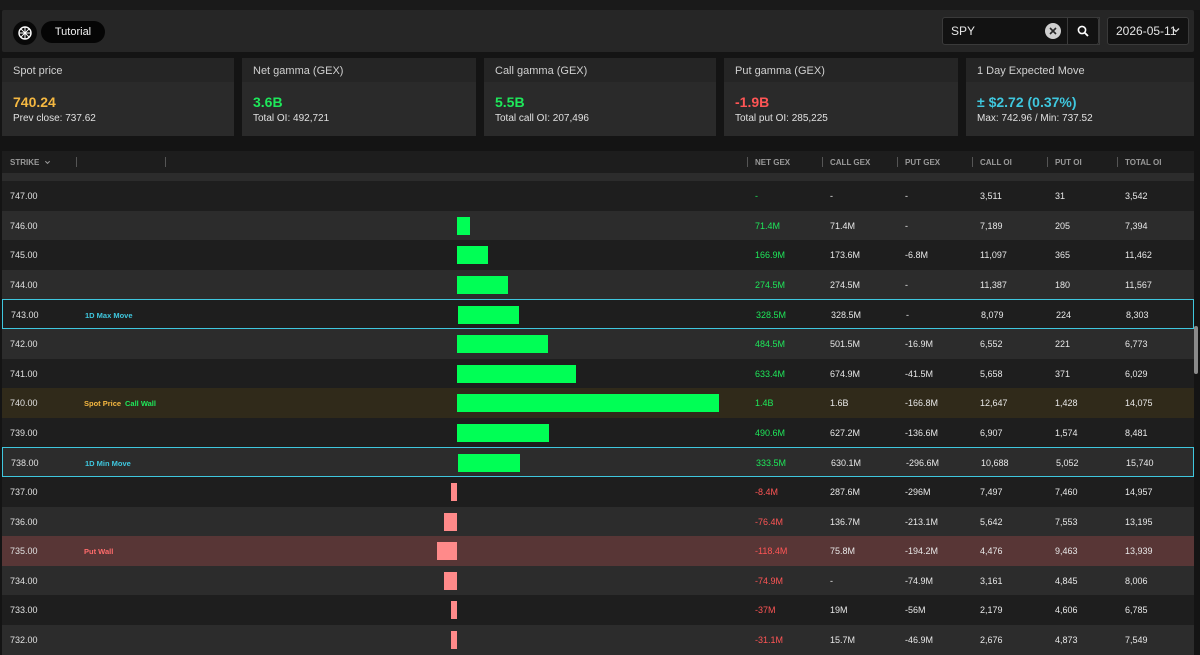 The height and width of the screenshot is (655, 1200). I want to click on table-row: 732.00 -31.1M 15.7M -46.9M 2,676 4,873 7,549, so click(598, 640).